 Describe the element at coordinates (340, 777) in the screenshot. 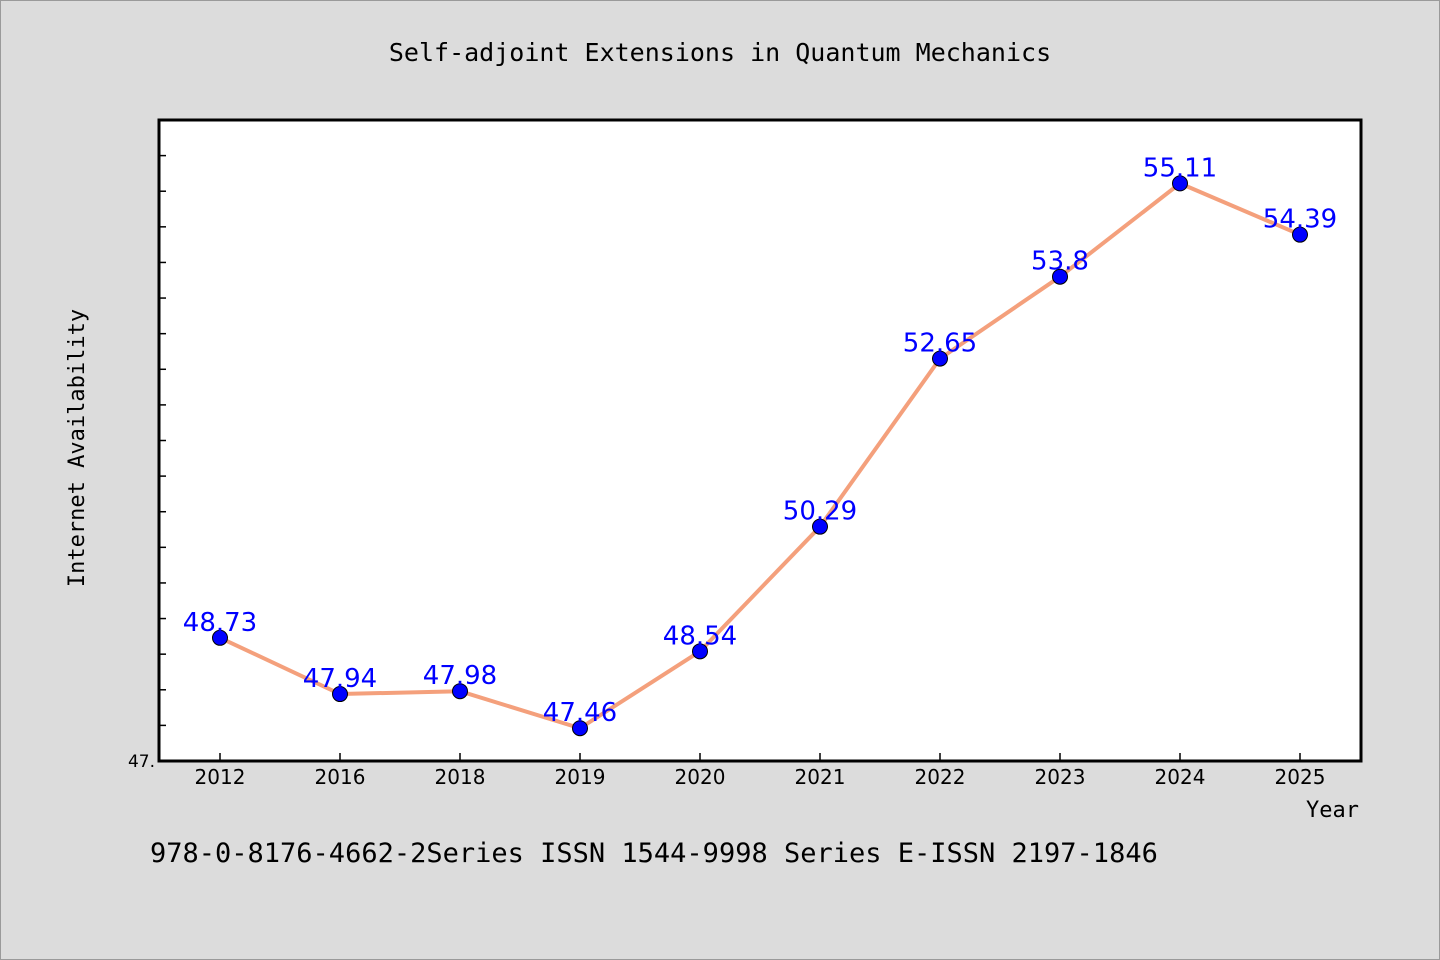

I see `x-tick-label: 2016` at that location.